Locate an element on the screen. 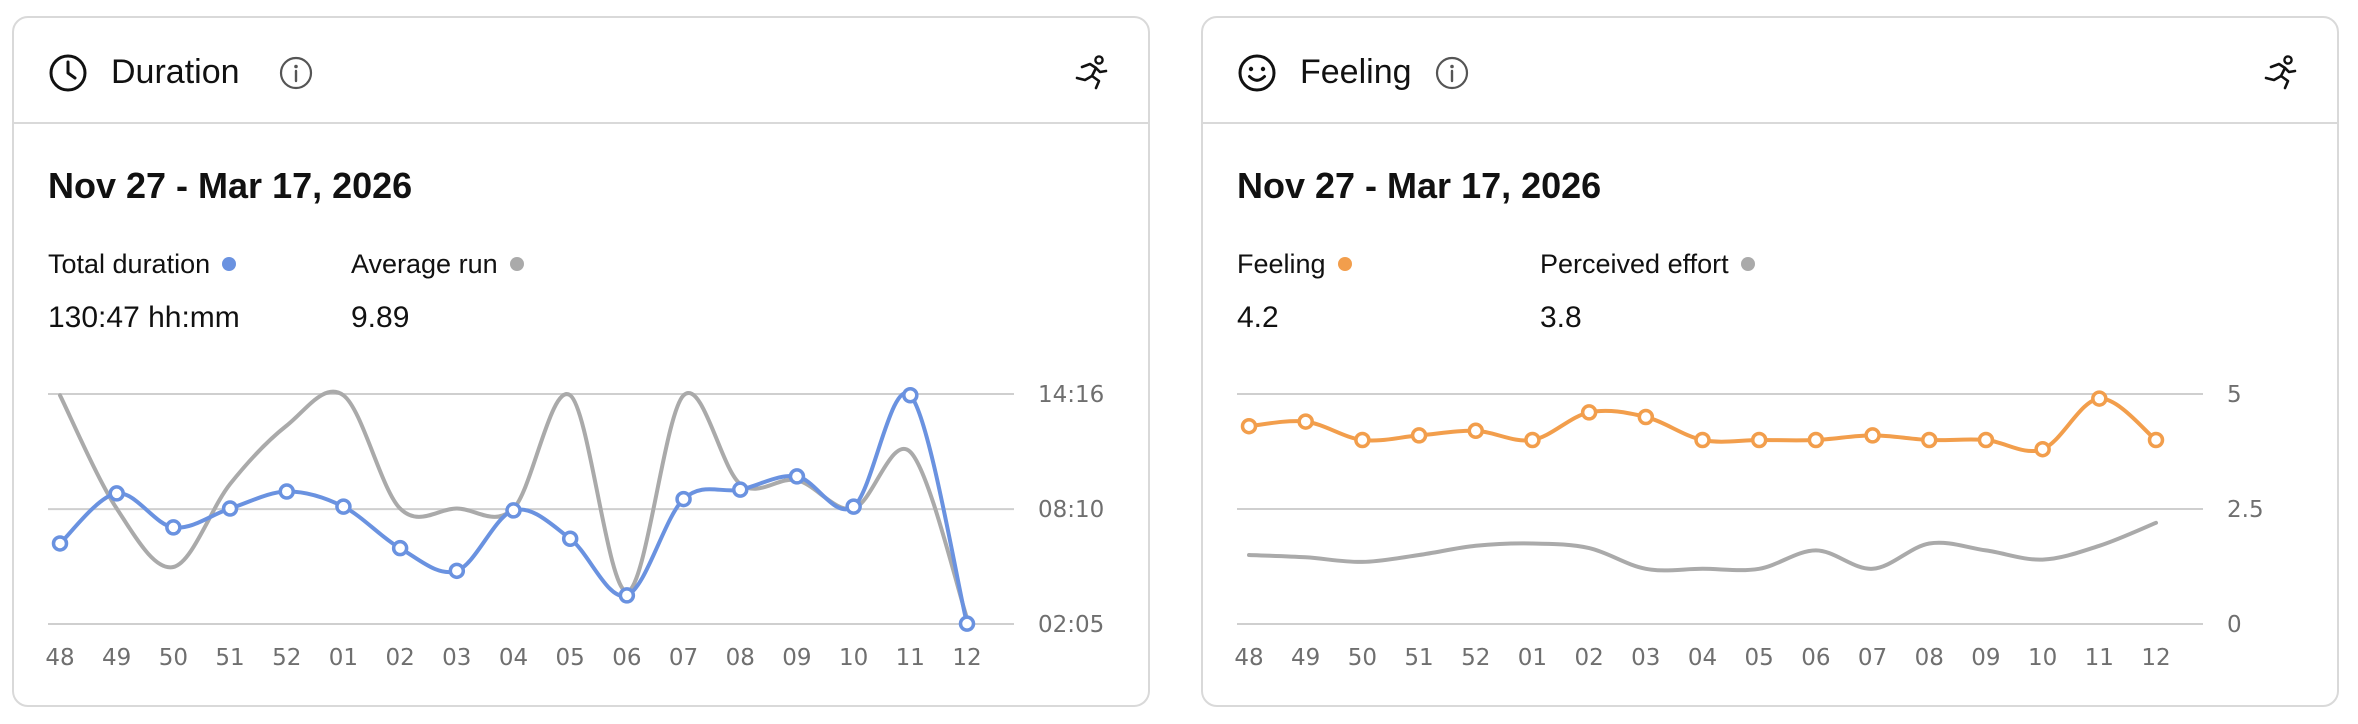 This screenshot has width=2358, height=724. metric-label: Average run is located at coordinates (424, 264).